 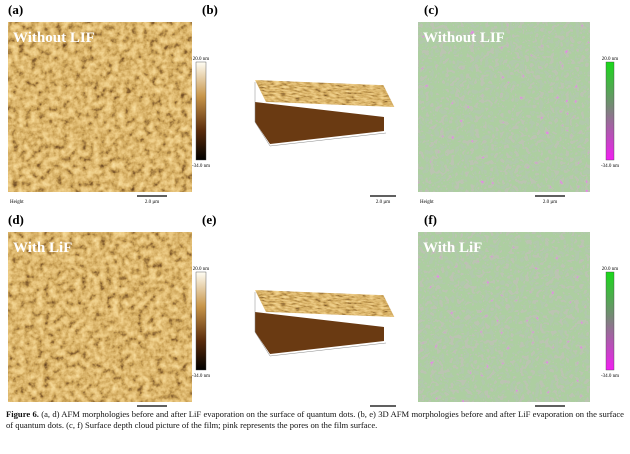 What do you see at coordinates (15, 9) in the screenshot?
I see `panel-label: (a)` at bounding box center [15, 9].